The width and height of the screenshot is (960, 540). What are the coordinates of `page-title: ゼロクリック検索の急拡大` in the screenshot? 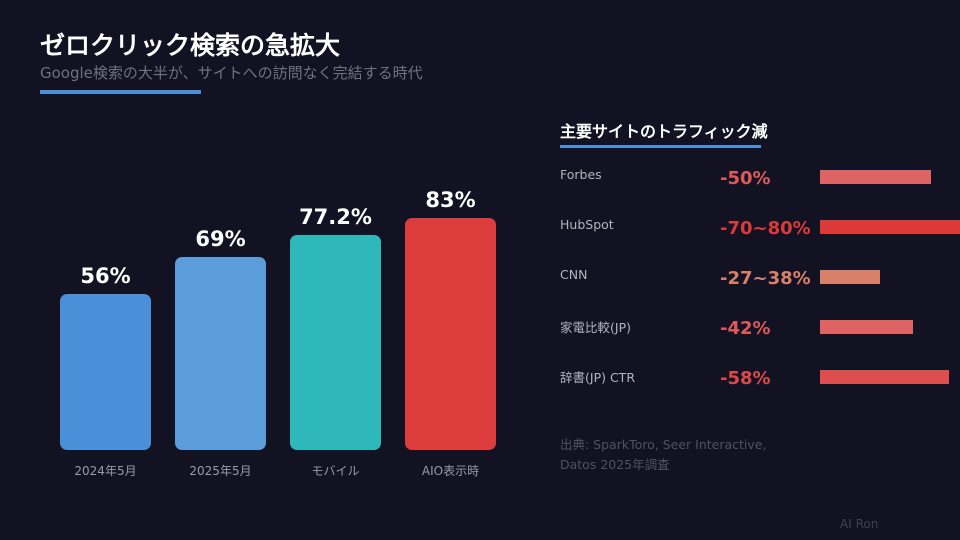 It's located at (190, 45).